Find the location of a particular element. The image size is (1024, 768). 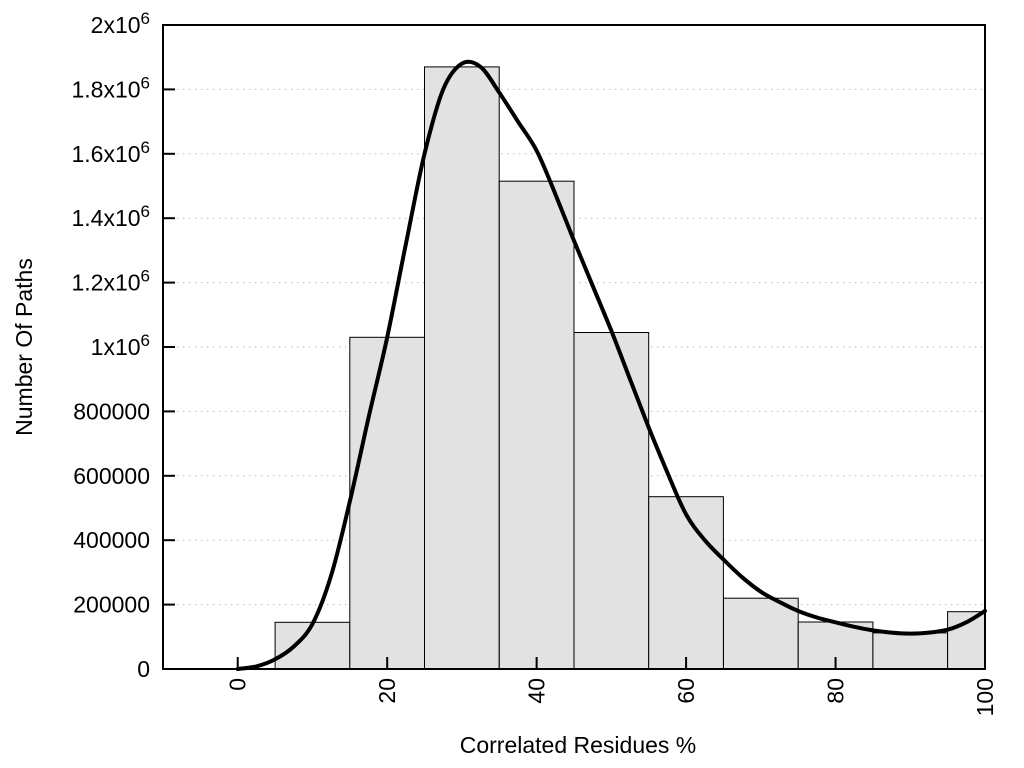

y-tick-label: 400000 is located at coordinates (111, 540).